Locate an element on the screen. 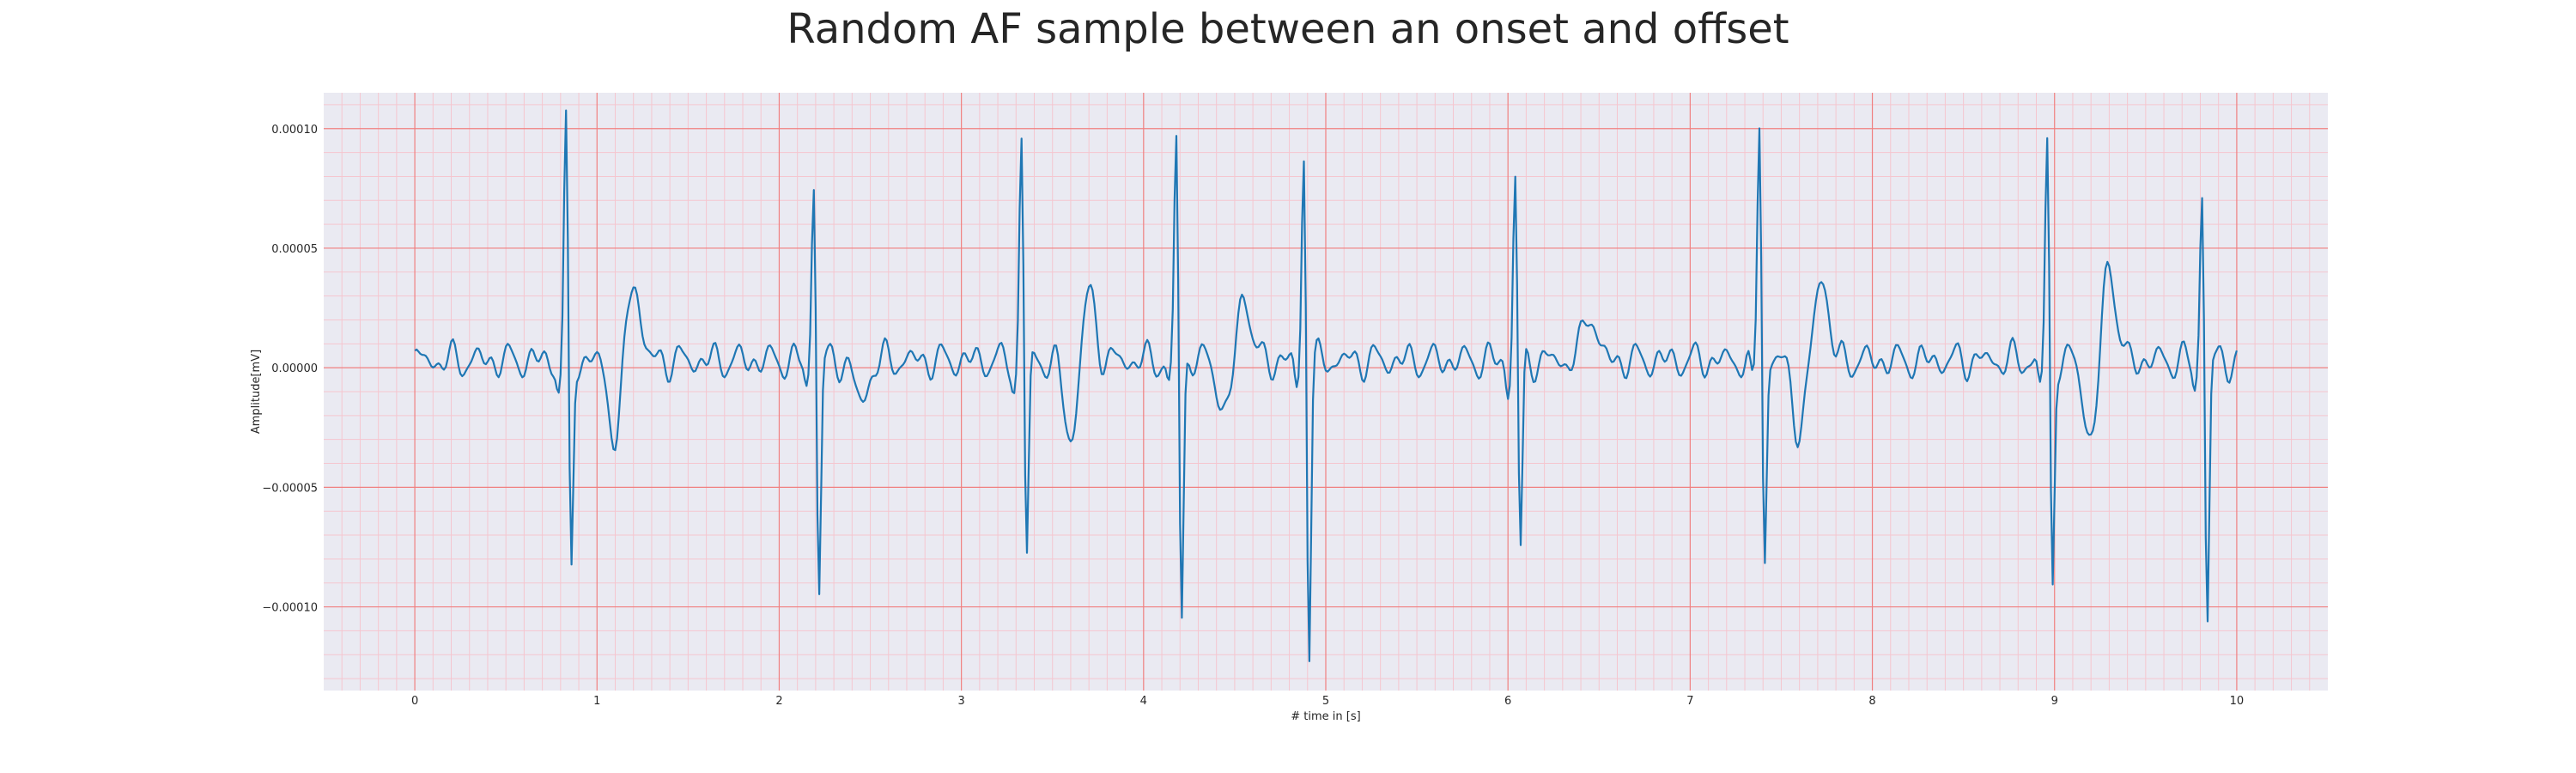 This screenshot has height=773, width=2576. x-tick-label: 4 is located at coordinates (1144, 701).